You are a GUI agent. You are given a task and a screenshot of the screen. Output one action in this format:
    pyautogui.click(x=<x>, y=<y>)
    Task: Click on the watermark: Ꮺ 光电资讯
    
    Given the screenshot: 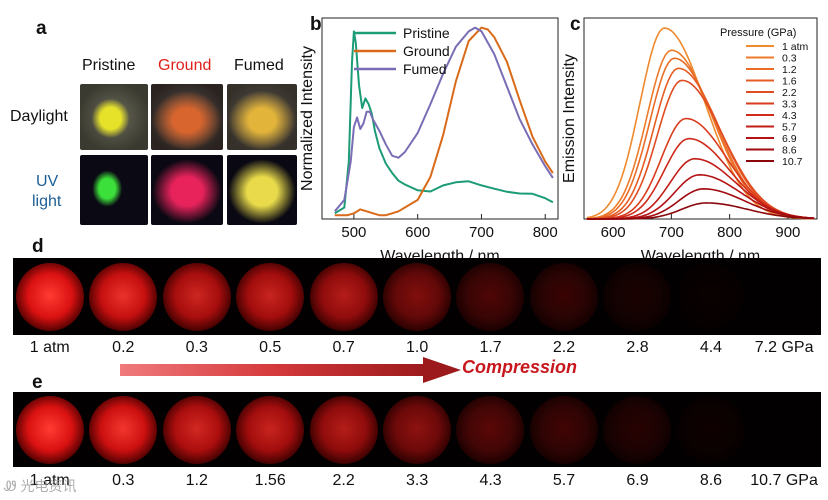 What is the action you would take?
    pyautogui.click(x=40, y=486)
    